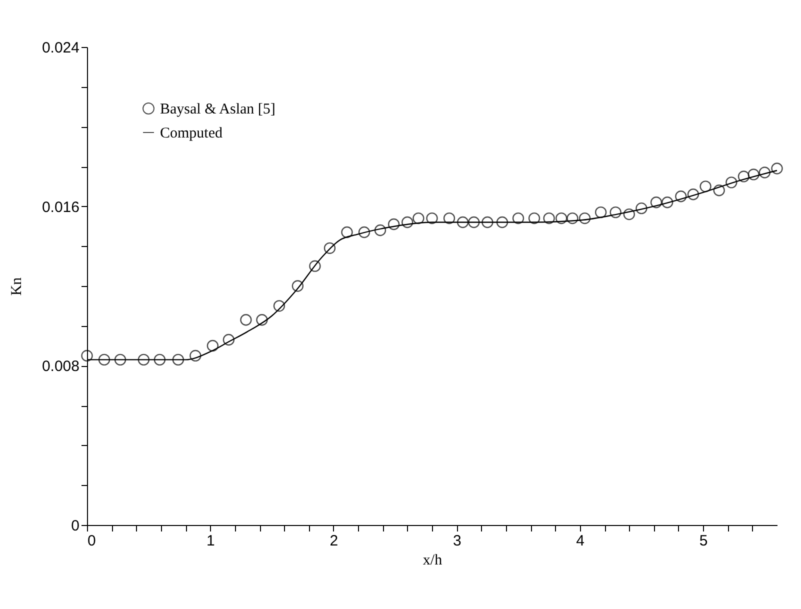 This screenshot has width=801, height=609. I want to click on x-tick-label: 0, so click(92, 541).